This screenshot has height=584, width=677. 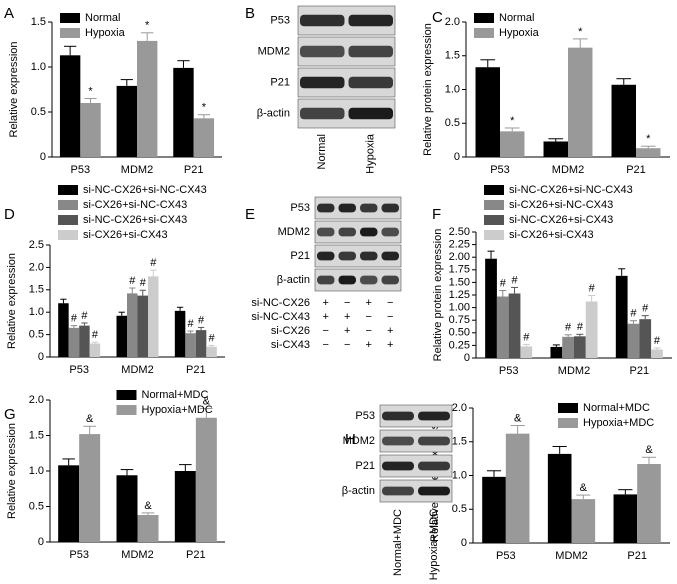 I want to click on y-tick-label: 0.50, so click(x=459, y=333).